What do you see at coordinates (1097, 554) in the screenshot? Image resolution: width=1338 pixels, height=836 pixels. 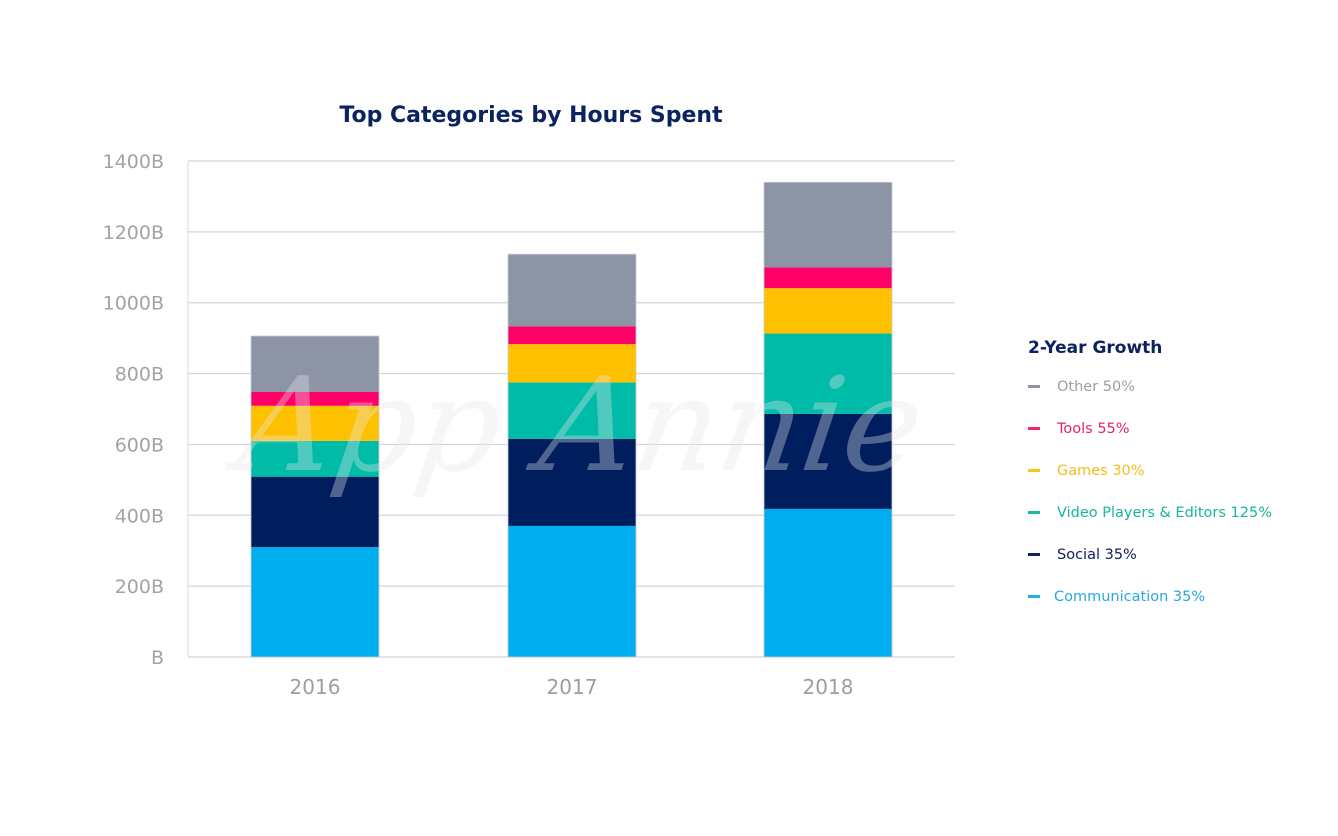 I see `legend-label: Social 35%` at bounding box center [1097, 554].